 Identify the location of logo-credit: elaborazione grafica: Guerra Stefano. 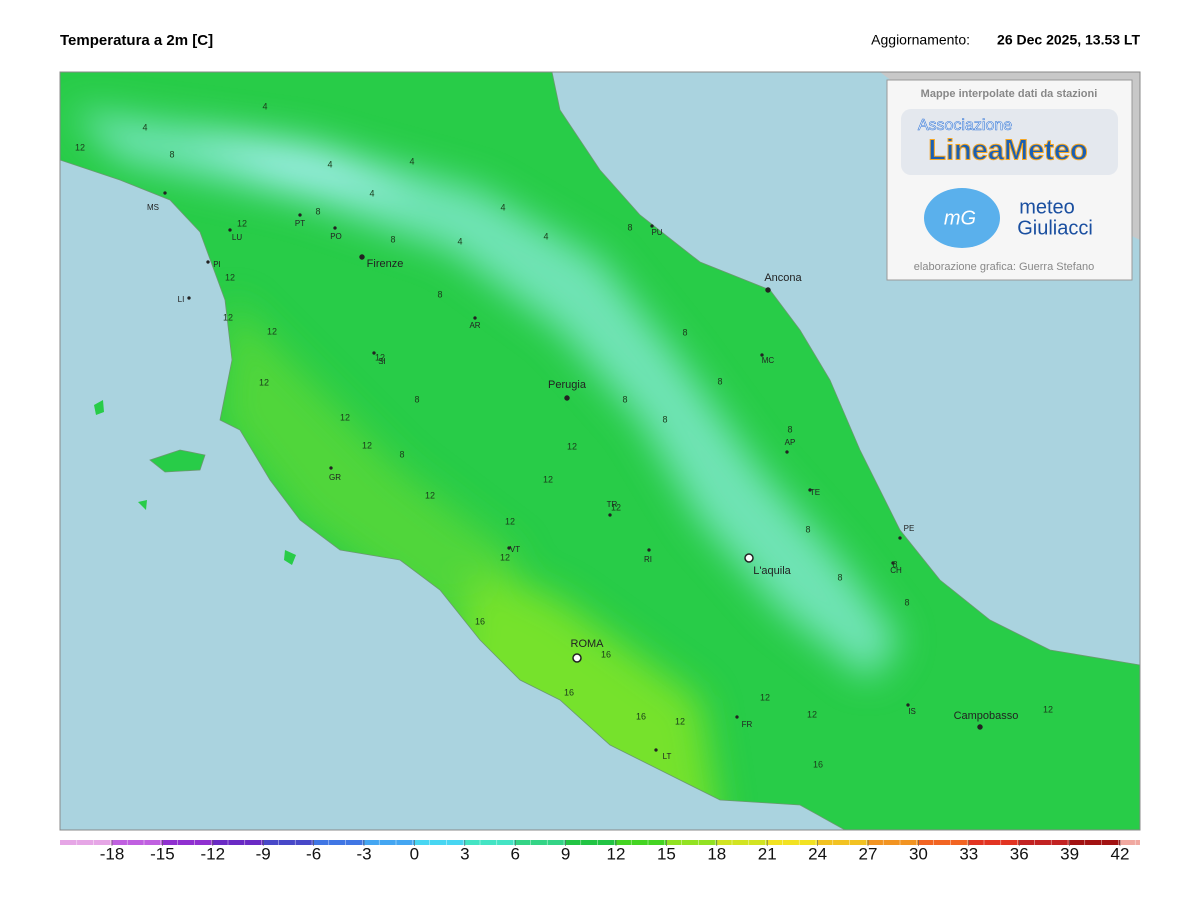
(1004, 267).